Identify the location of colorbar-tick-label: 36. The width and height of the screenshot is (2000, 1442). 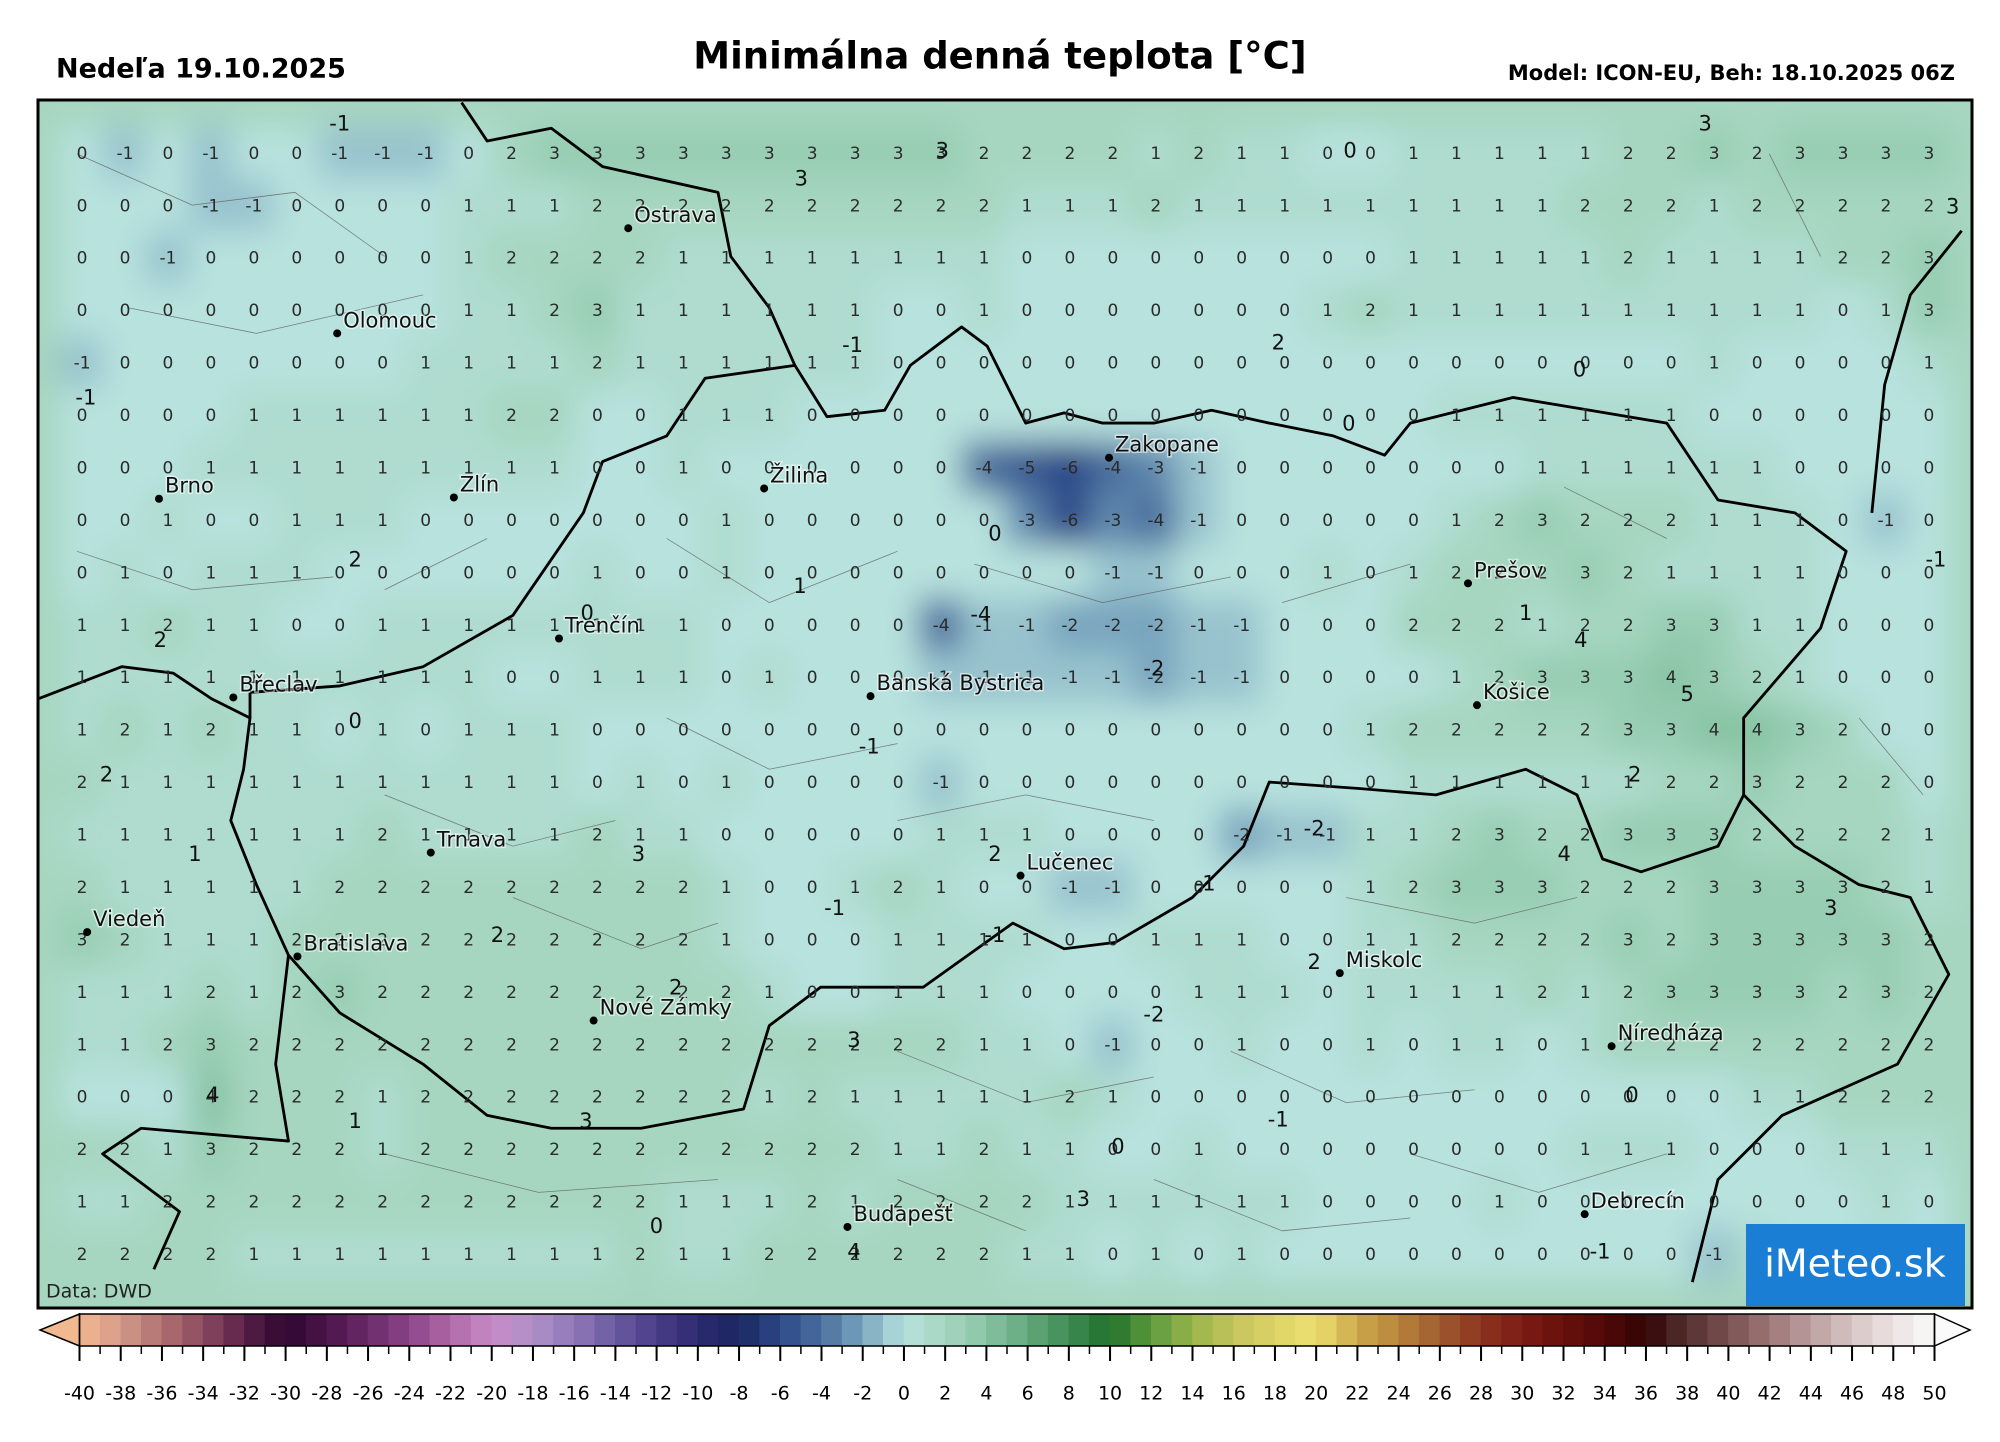
(1646, 1394).